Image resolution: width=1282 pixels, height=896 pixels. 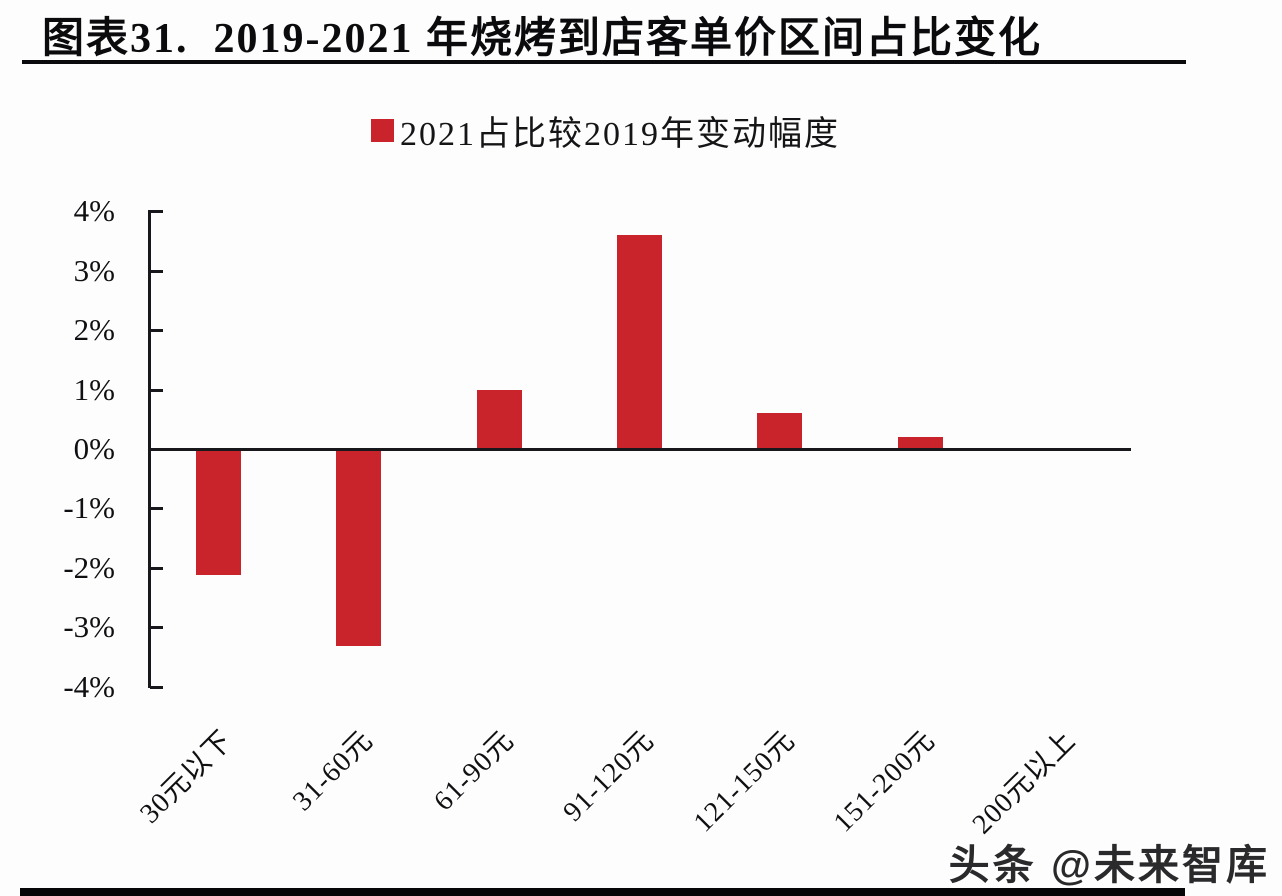 I want to click on y-axis-tick-label: -3%, so click(x=89, y=627).